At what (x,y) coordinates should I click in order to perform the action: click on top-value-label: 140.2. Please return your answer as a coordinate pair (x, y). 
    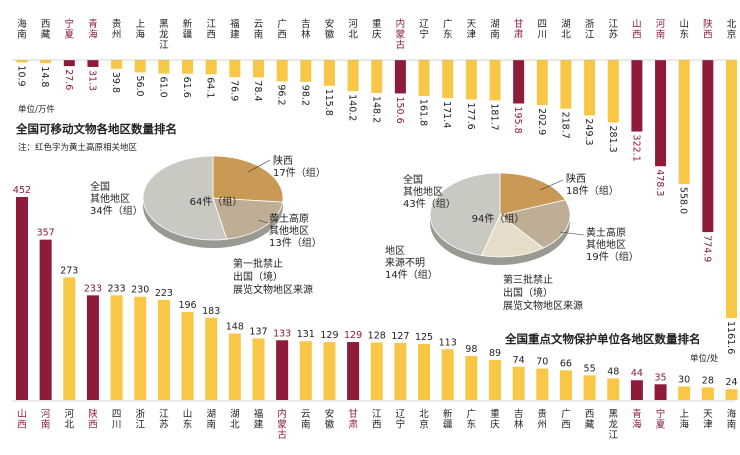
    Looking at the image, I should click on (352, 107).